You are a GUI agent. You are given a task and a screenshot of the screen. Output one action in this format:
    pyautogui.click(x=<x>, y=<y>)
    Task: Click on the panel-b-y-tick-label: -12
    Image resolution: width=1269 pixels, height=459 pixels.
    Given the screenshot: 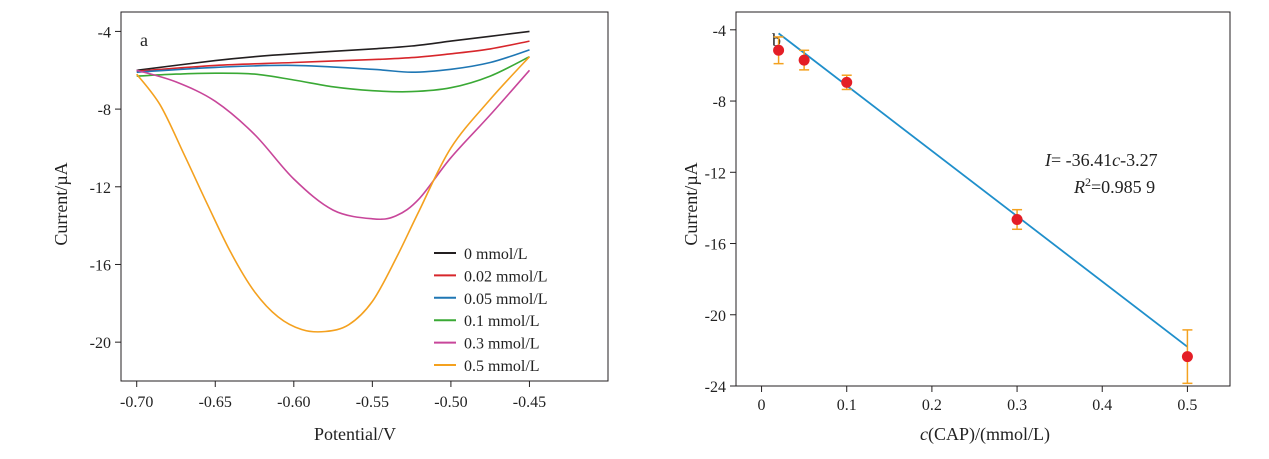 What is the action you would take?
    pyautogui.click(x=715, y=173)
    